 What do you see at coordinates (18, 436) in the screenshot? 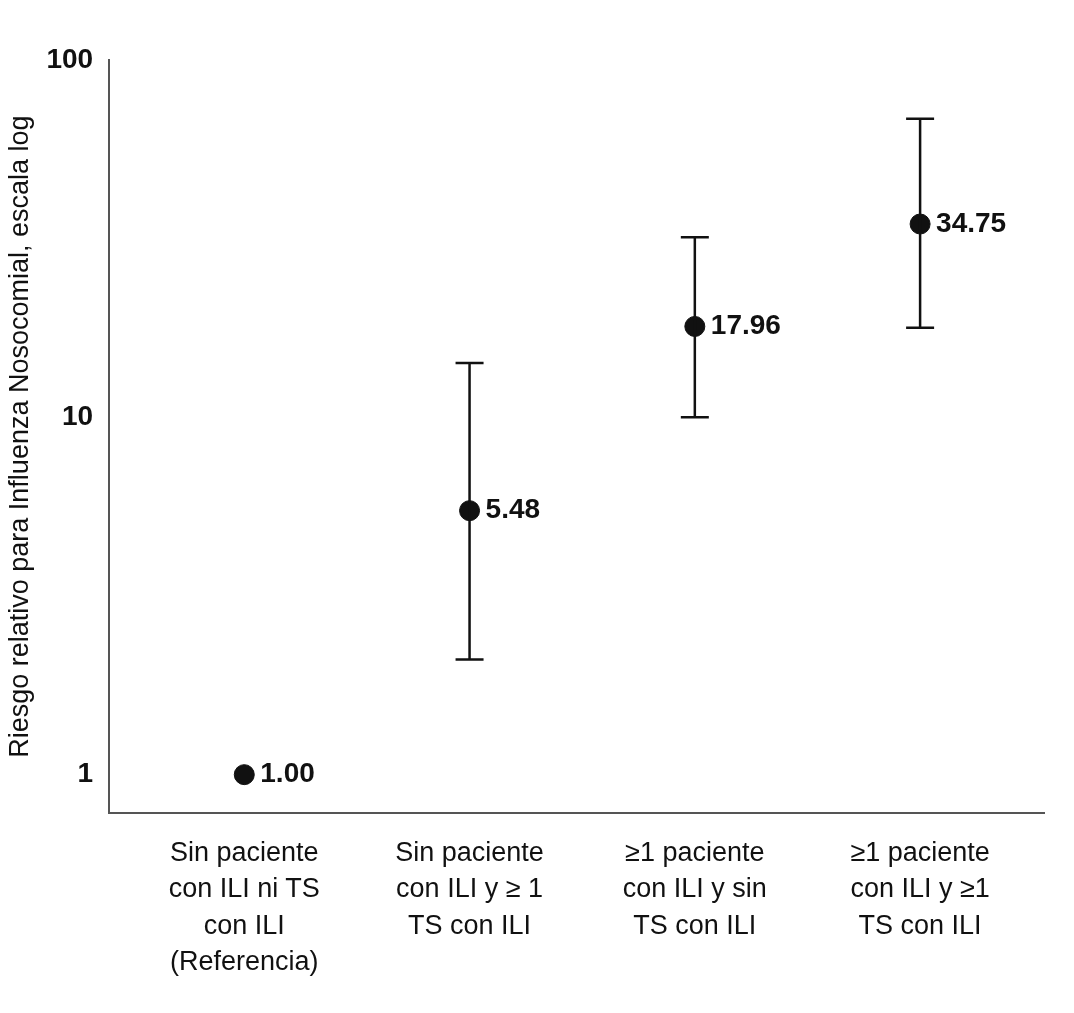
I see `y-axis-title: Riesgo relativo para Influenza Nosocomial, escala log` at bounding box center [18, 436].